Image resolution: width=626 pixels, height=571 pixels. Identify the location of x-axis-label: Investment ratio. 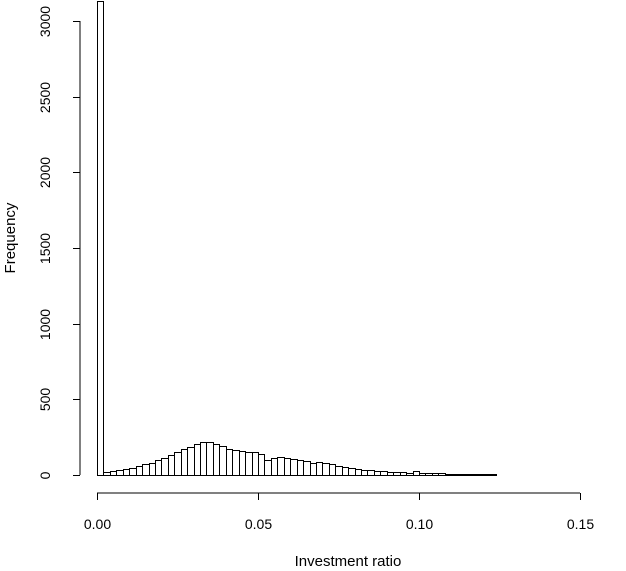
(348, 561).